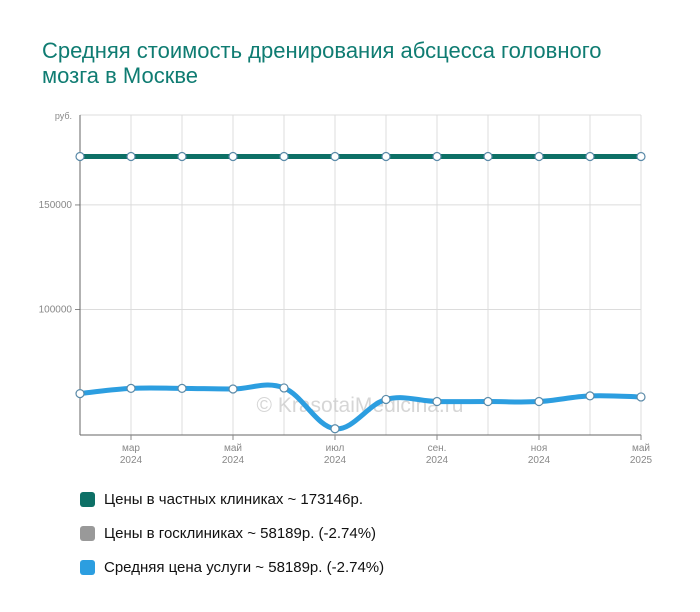 This screenshot has width=700, height=612. Describe the element at coordinates (360, 405) in the screenshot. I see `watermark-text: © KrasotaiMedicina.ru` at that location.